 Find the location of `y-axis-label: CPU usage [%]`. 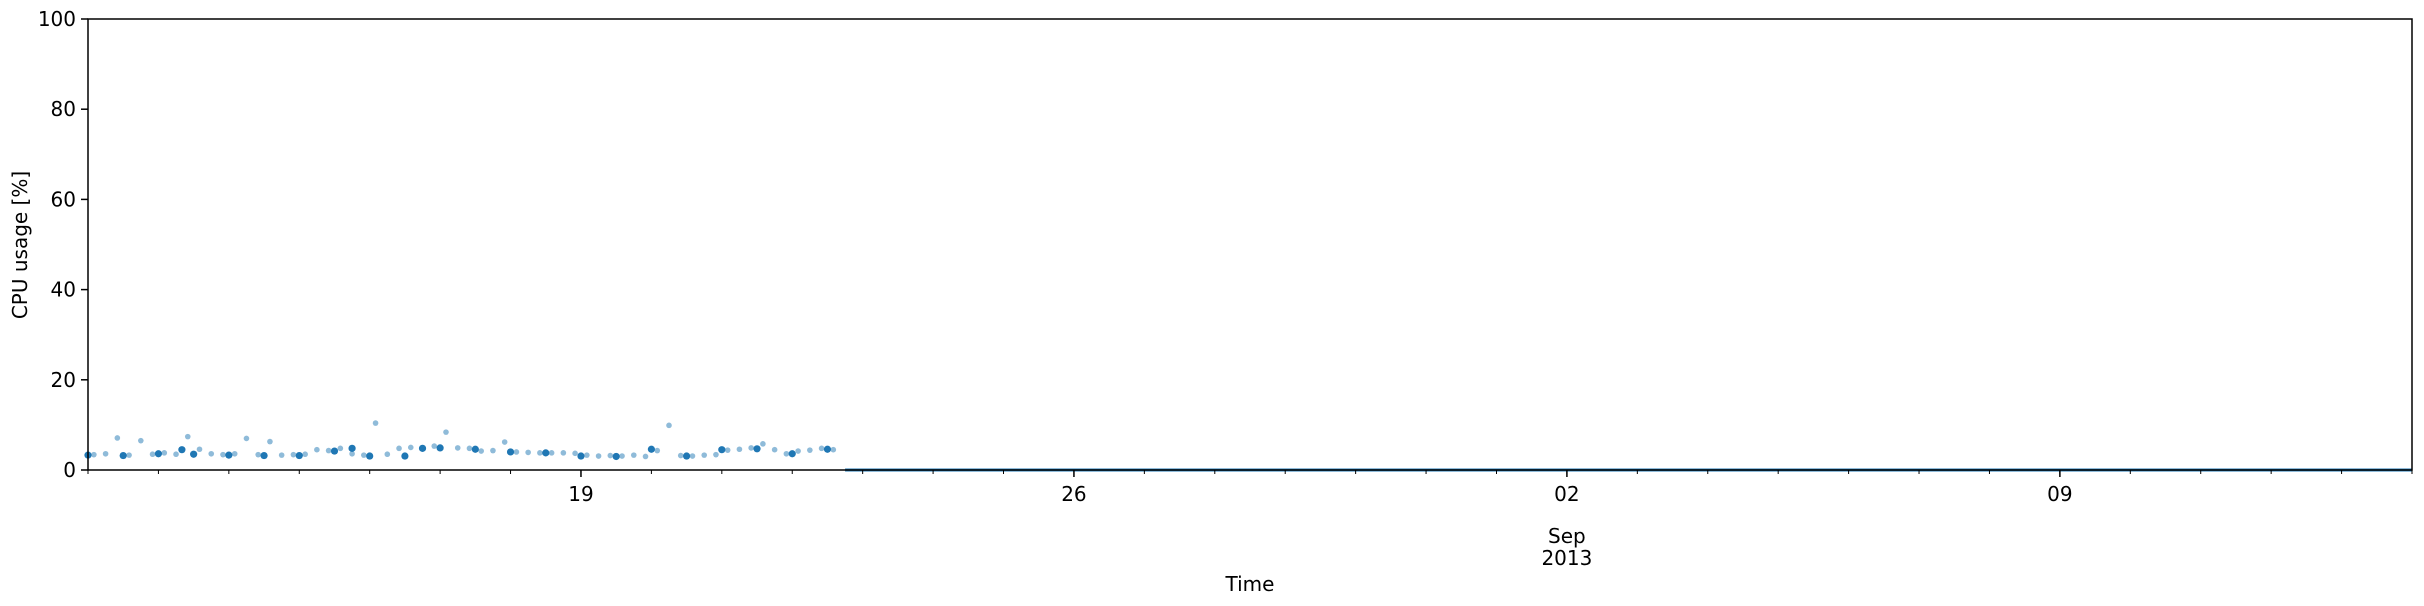

y-axis-label: CPU usage [%] is located at coordinates (20, 245).